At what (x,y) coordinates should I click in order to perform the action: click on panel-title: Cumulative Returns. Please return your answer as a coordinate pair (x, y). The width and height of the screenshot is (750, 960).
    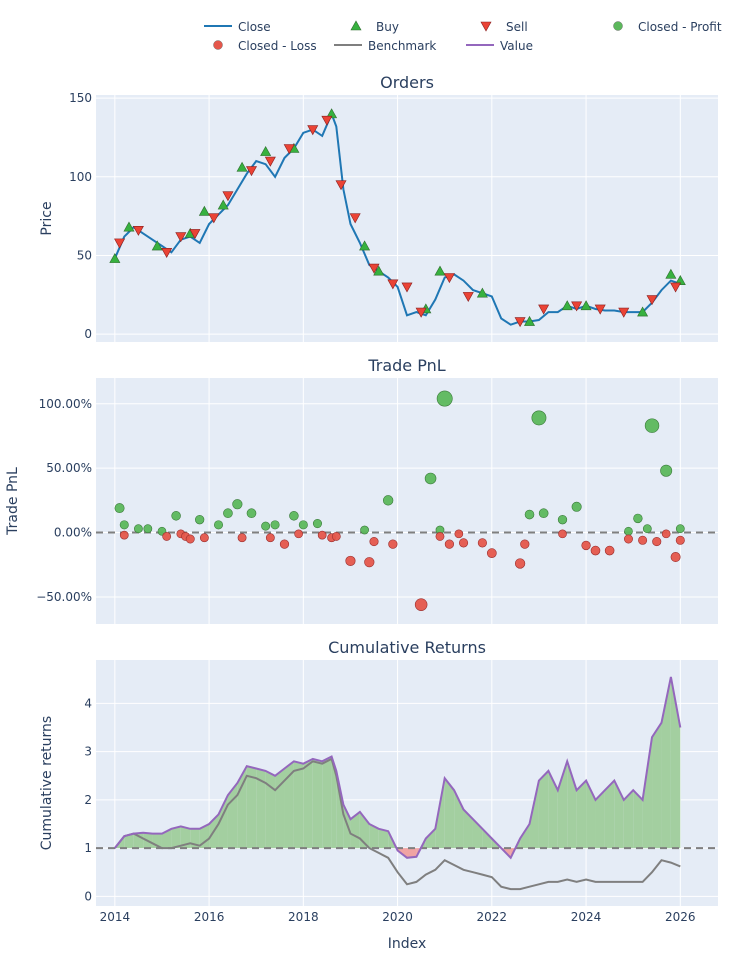
    Looking at the image, I should click on (407, 647).